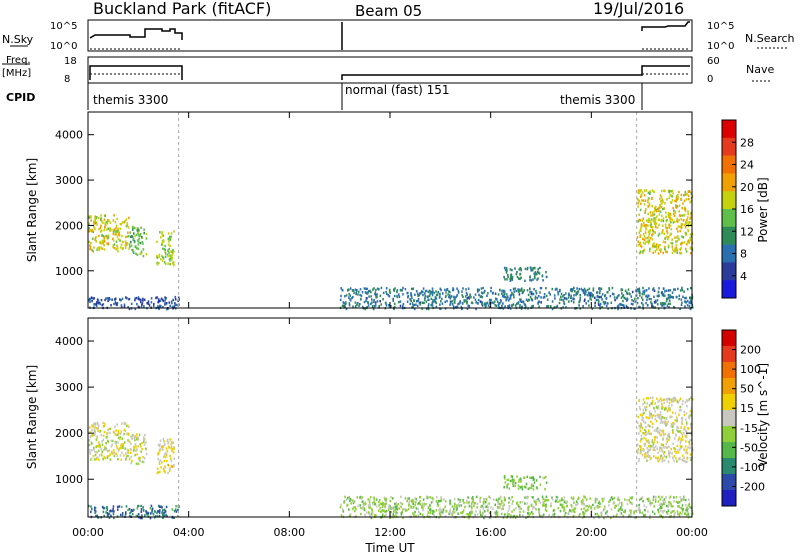 The height and width of the screenshot is (554, 800). What do you see at coordinates (20, 97) in the screenshot?
I see `cpid-label: CPID` at bounding box center [20, 97].